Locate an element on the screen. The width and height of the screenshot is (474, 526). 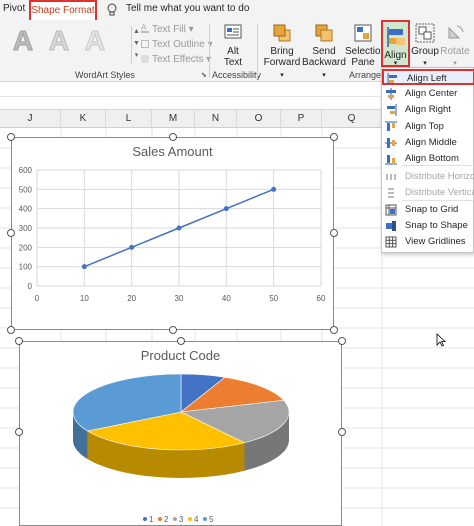
wordart-style-2: A is located at coordinates (59, 41).